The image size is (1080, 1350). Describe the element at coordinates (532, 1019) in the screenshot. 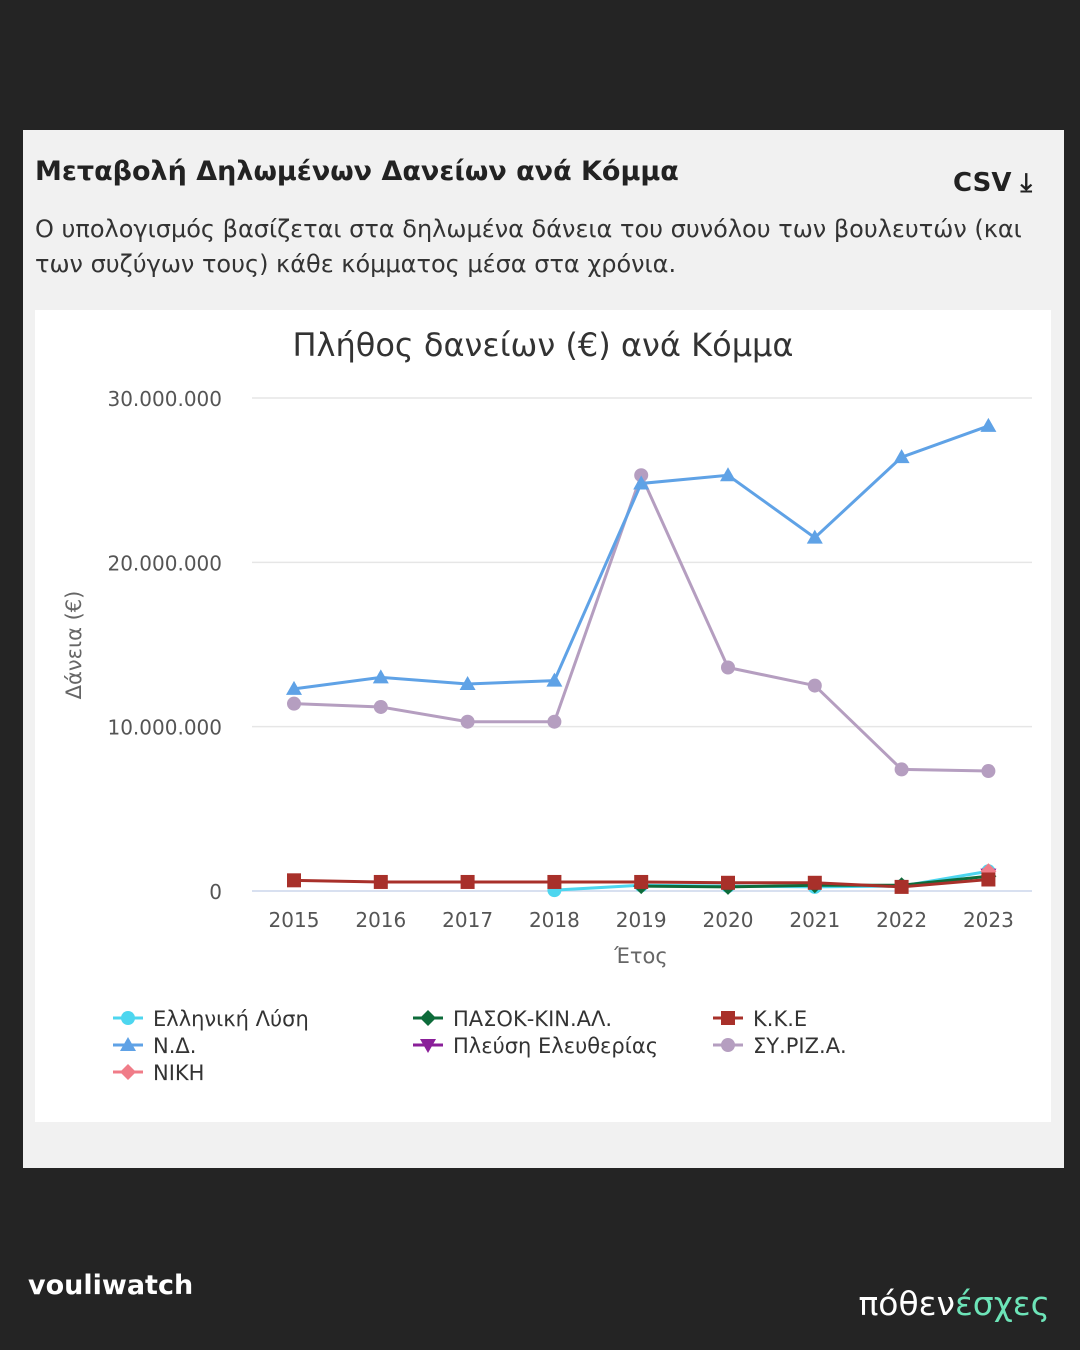

I see `legend-label: ΠΑΣΟΚ-ΚΙΝ.ΑΛ.` at that location.